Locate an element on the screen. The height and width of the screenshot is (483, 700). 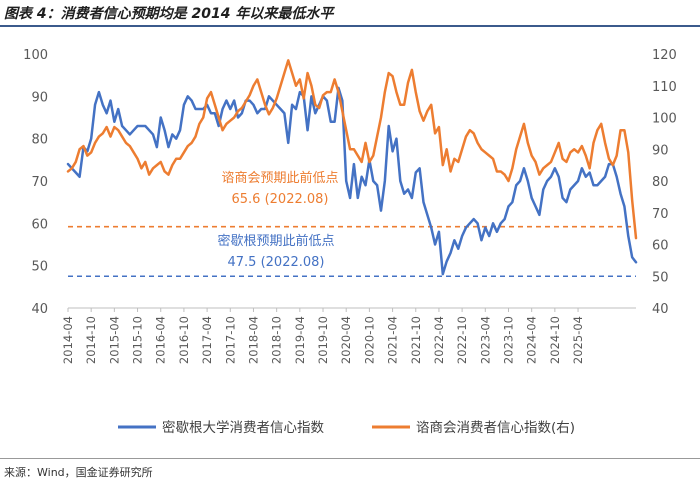
x-tick-label: 2023-04 is located at coordinates (485, 340).